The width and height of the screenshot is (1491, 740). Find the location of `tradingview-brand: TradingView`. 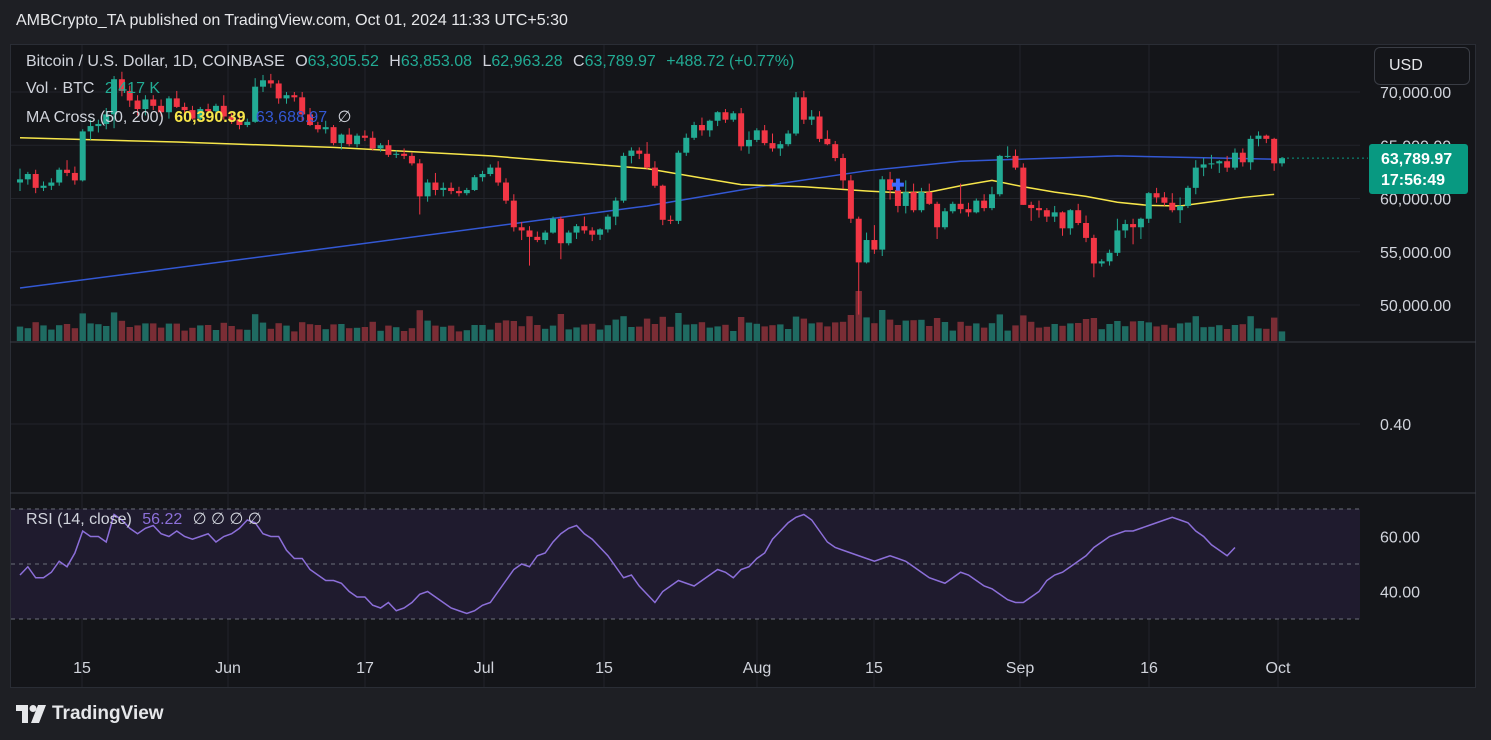

tradingview-brand: TradingView is located at coordinates (108, 713).